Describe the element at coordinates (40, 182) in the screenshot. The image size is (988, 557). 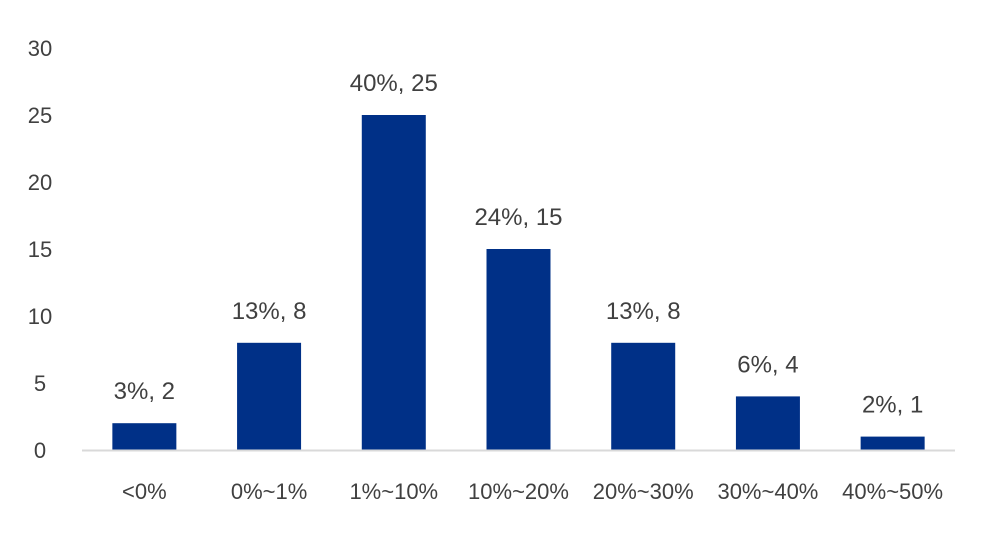
I see `y-tick-label: 20` at that location.